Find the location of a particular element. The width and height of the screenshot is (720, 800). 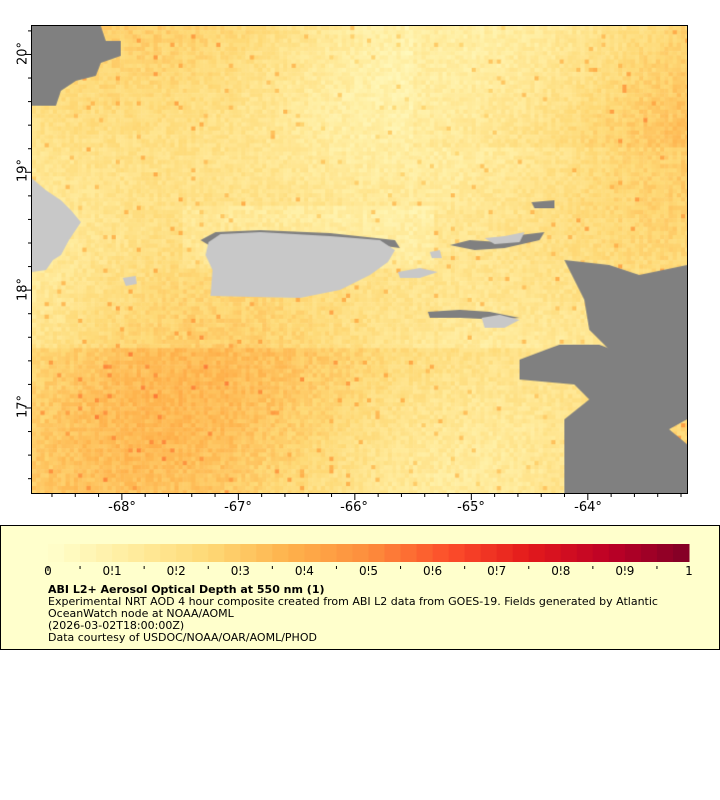

colorbar-tick-label: 1 is located at coordinates (689, 571).